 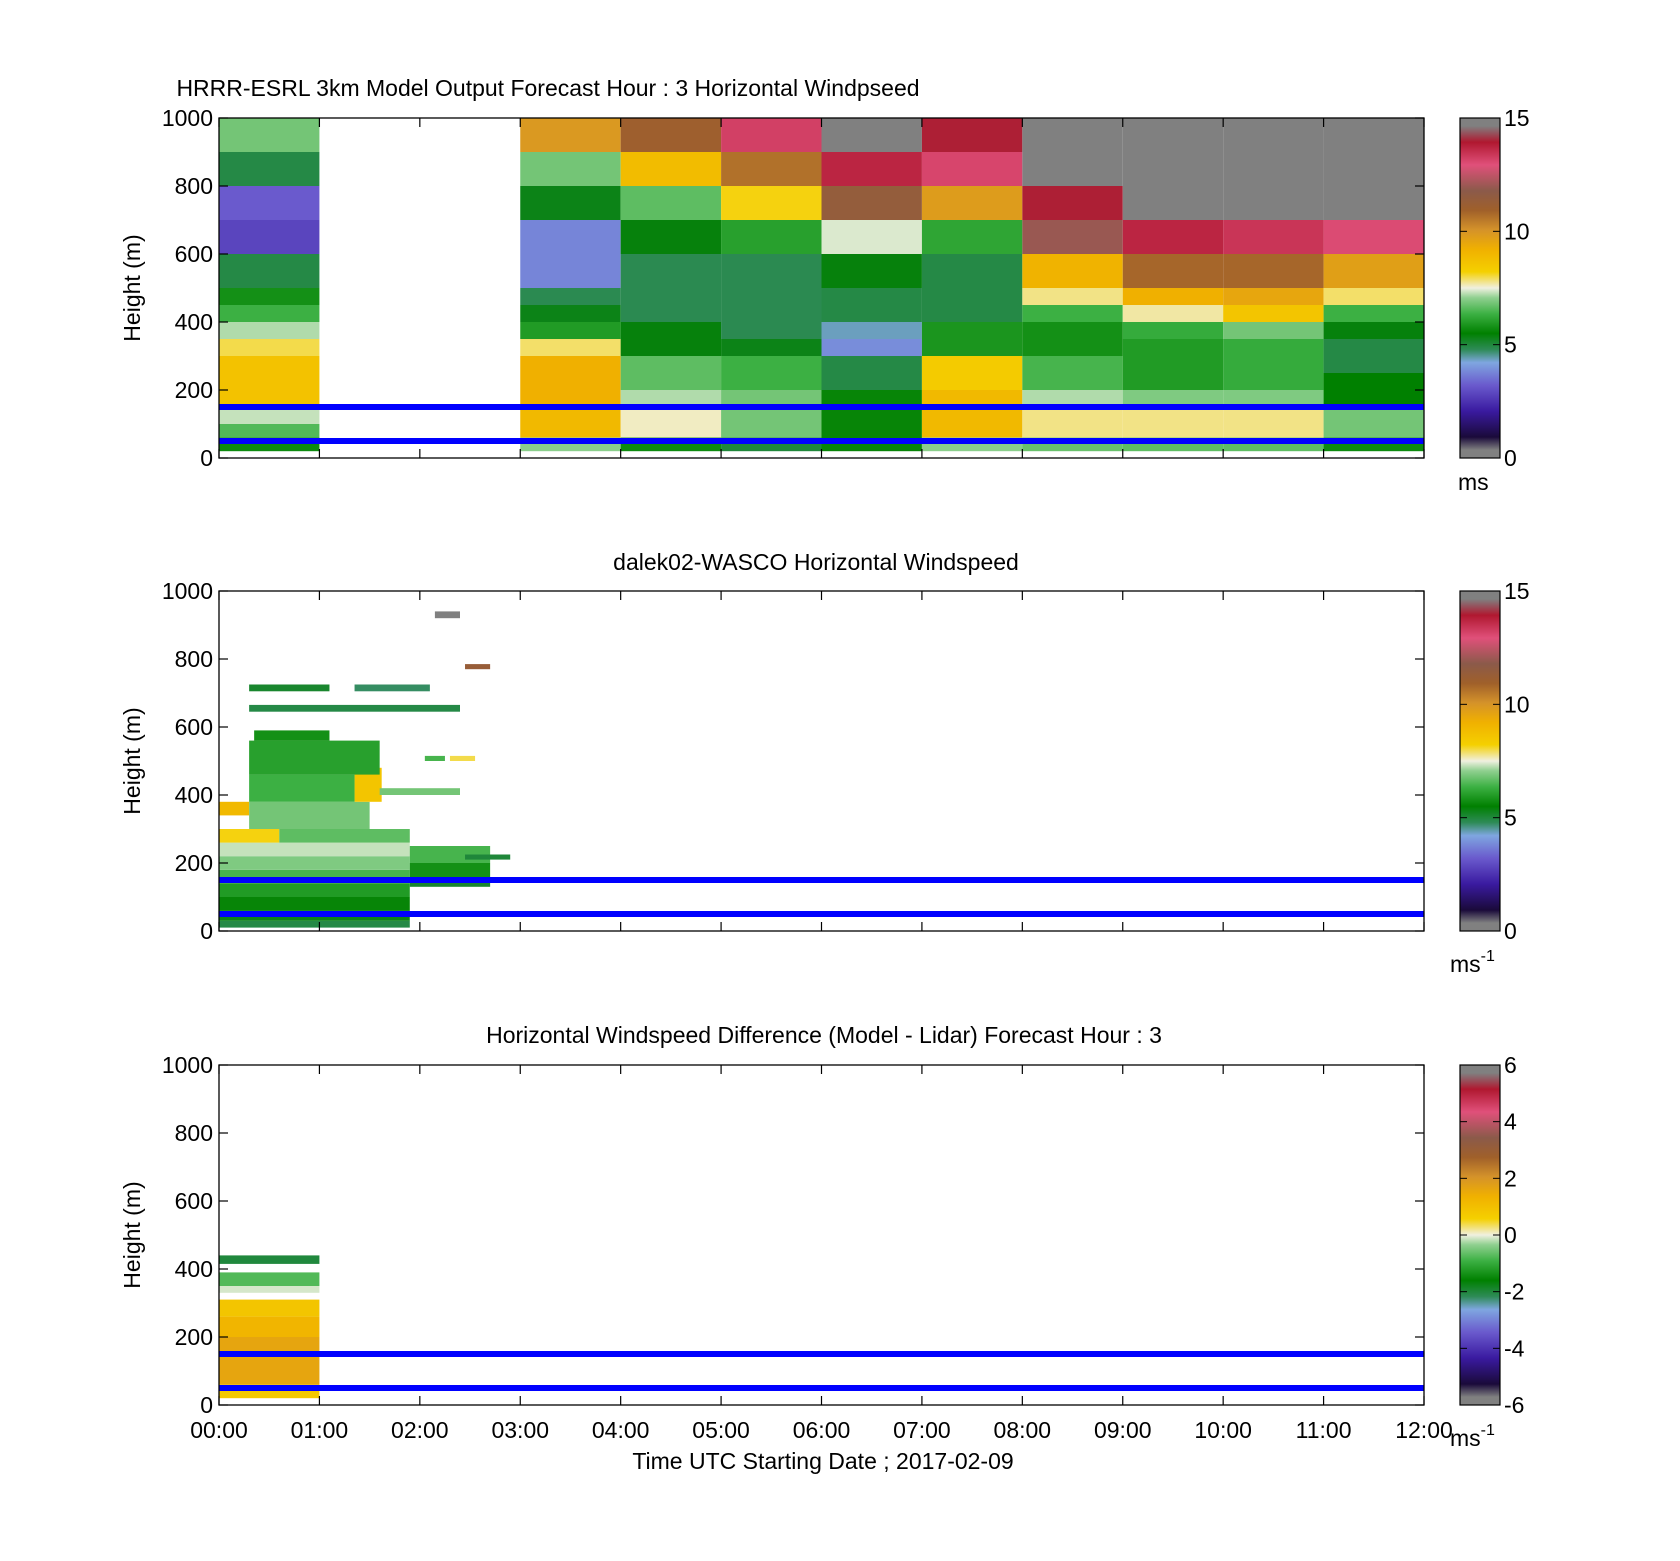 What do you see at coordinates (721, 1430) in the screenshot?
I see `x-tick-label: 05:00` at bounding box center [721, 1430].